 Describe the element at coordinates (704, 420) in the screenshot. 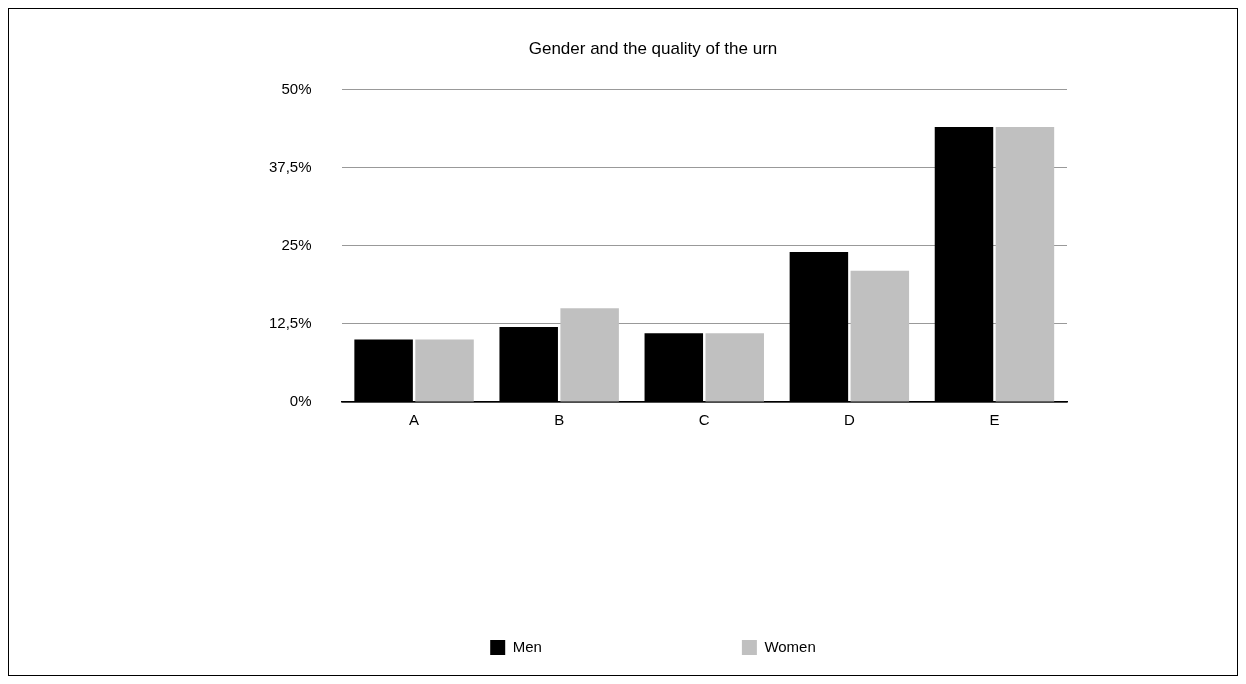

I see `x-tick-label: C` at that location.